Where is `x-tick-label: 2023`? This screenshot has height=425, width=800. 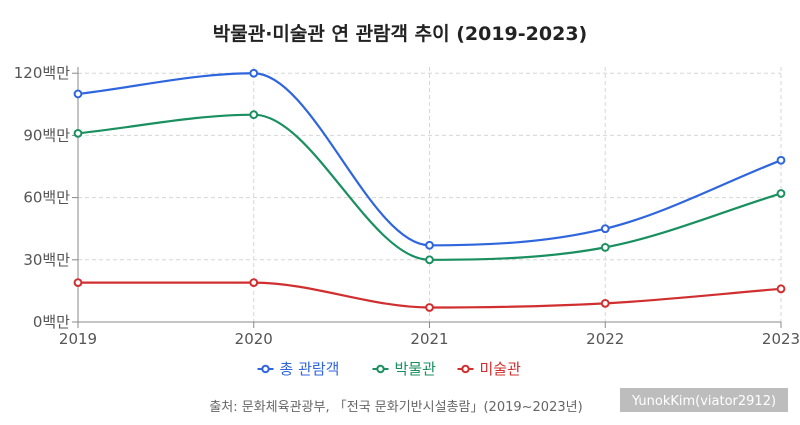 x-tick-label: 2023 is located at coordinates (781, 339).